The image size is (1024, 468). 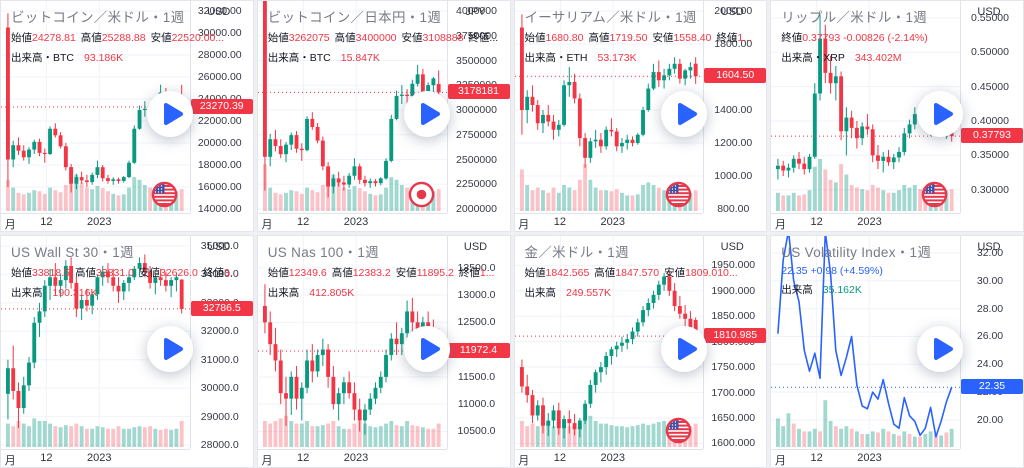 I want to click on y-axis-tick: 0.35000, so click(x=990, y=155).